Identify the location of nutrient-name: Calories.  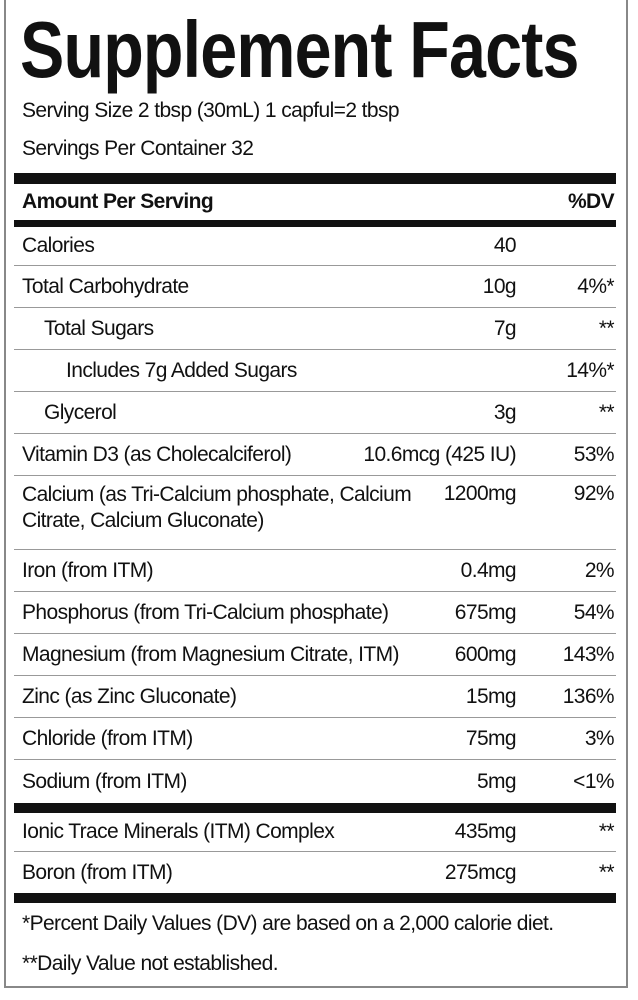
(58, 245).